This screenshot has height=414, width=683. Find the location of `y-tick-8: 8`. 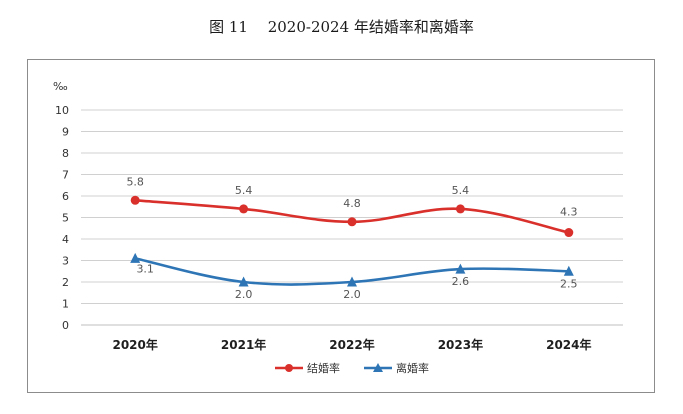

y-tick-8: 8 is located at coordinates (65, 153).